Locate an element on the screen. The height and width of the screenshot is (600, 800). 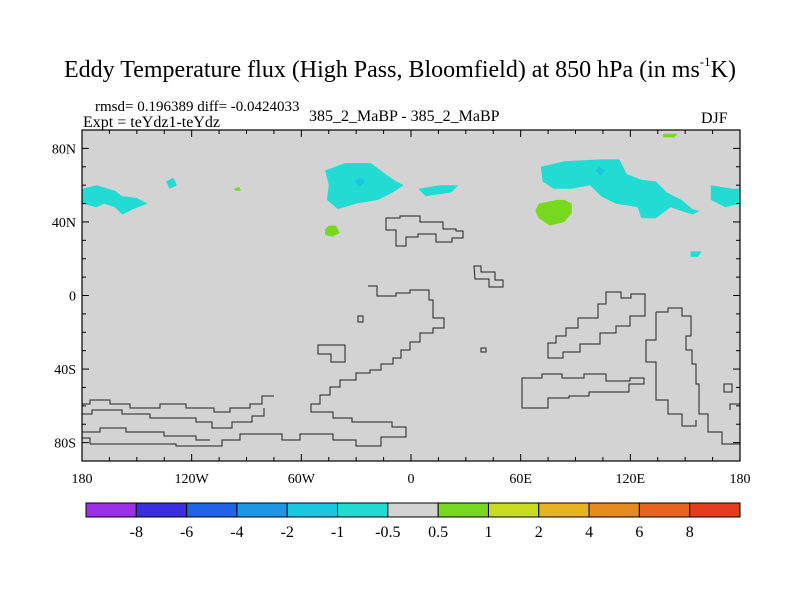
y-tick-label: 40N is located at coordinates (64, 223).